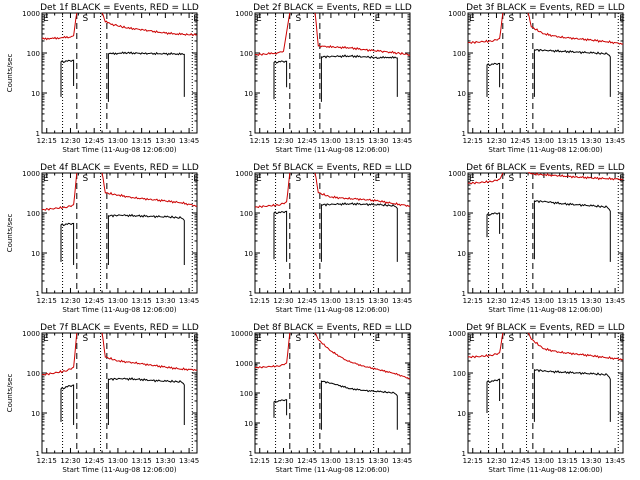 The image size is (640, 480). I want to click on chart-title: Det 9f BLACK = Events, RED = LLD, so click(545, 328).